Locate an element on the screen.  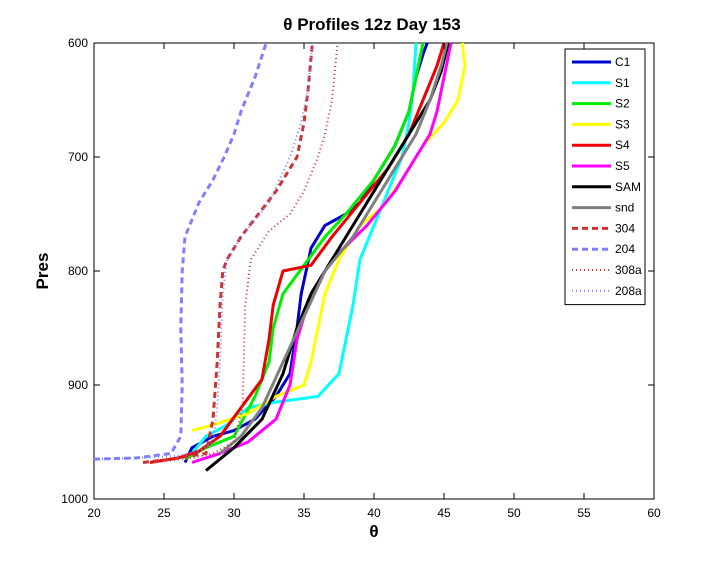
y-axis-label: Pres is located at coordinates (42, 271).